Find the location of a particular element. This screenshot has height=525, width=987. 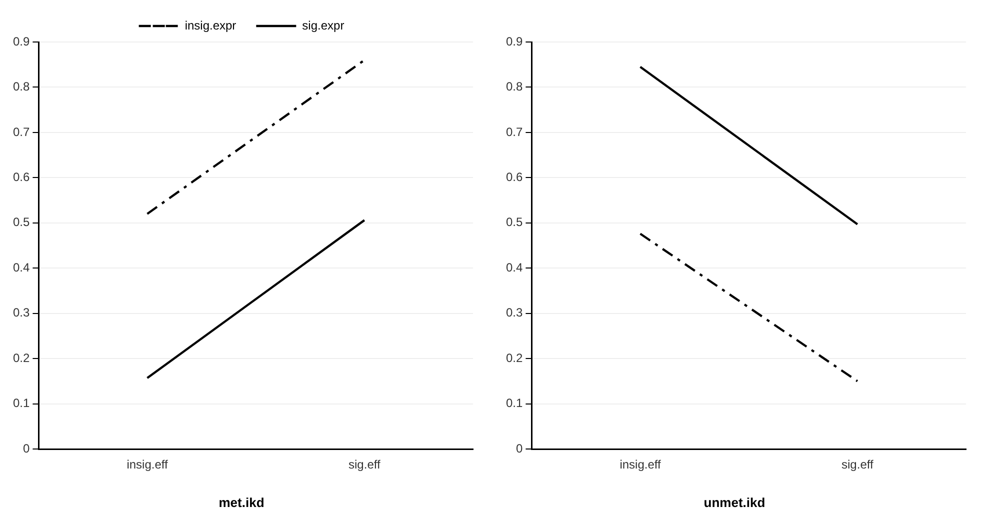

legend-label: insig.expr is located at coordinates (210, 25).